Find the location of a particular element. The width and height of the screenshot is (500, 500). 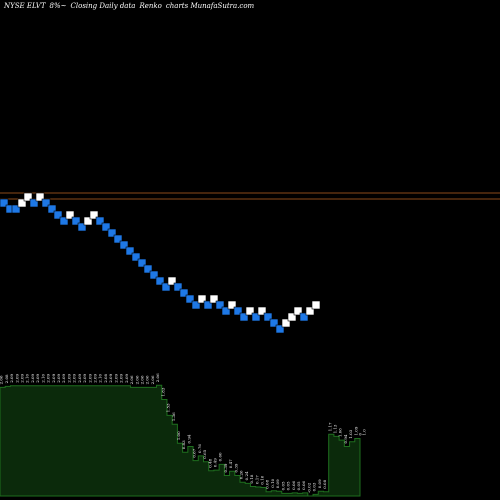

volume-label: 0.06 is located at coordinates (303, 484).